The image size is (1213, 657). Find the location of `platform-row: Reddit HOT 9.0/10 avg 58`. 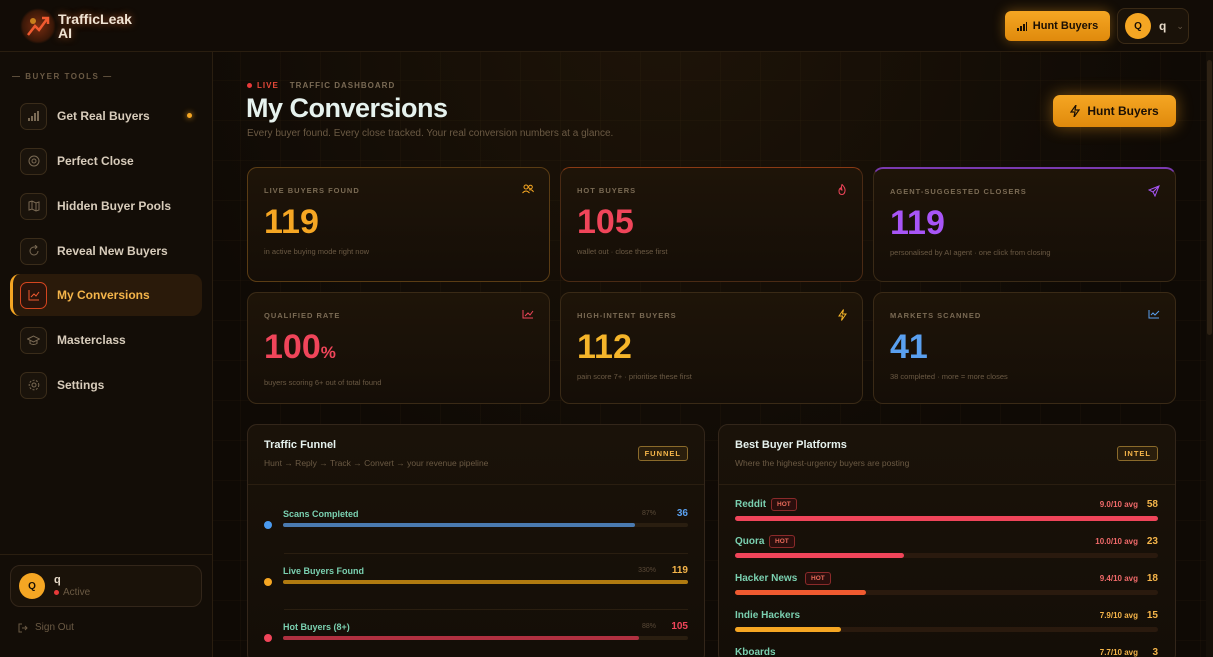

platform-row: Reddit HOT 9.0/10 avg 58 is located at coordinates (946, 513).